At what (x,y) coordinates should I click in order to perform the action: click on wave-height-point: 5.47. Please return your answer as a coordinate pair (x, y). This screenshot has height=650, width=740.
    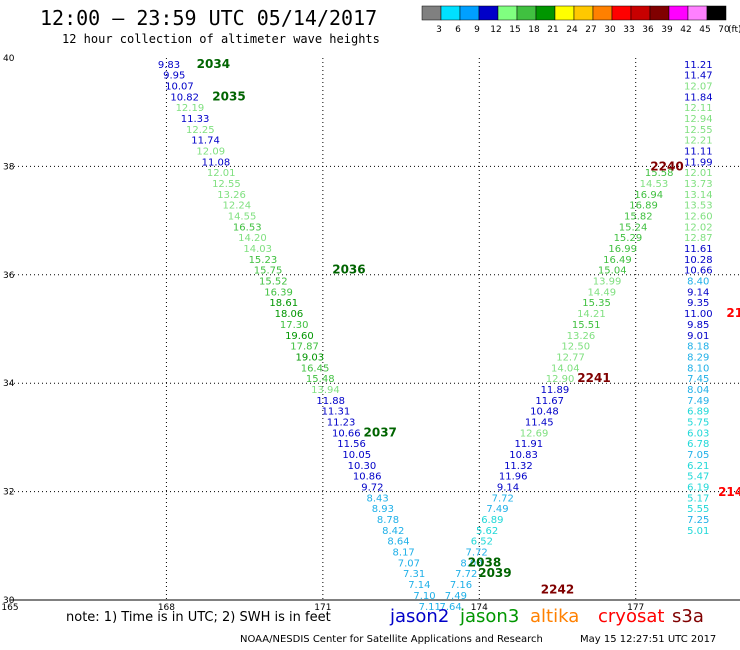
    Looking at the image, I should click on (698, 477).